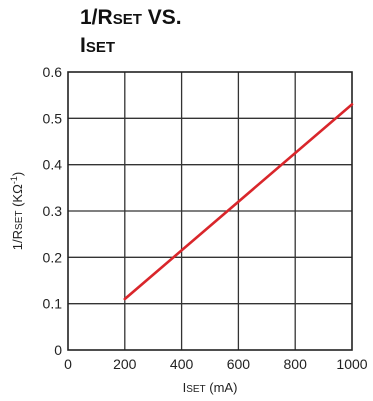 This screenshot has height=401, width=373. Describe the element at coordinates (98, 45) in the screenshot. I see `chart-title-line-2: ISET` at that location.